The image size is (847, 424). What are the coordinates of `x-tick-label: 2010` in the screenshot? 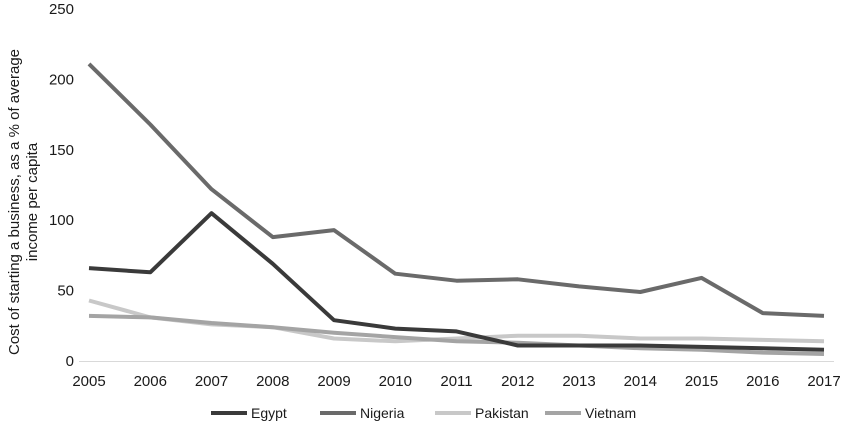 It's located at (395, 381).